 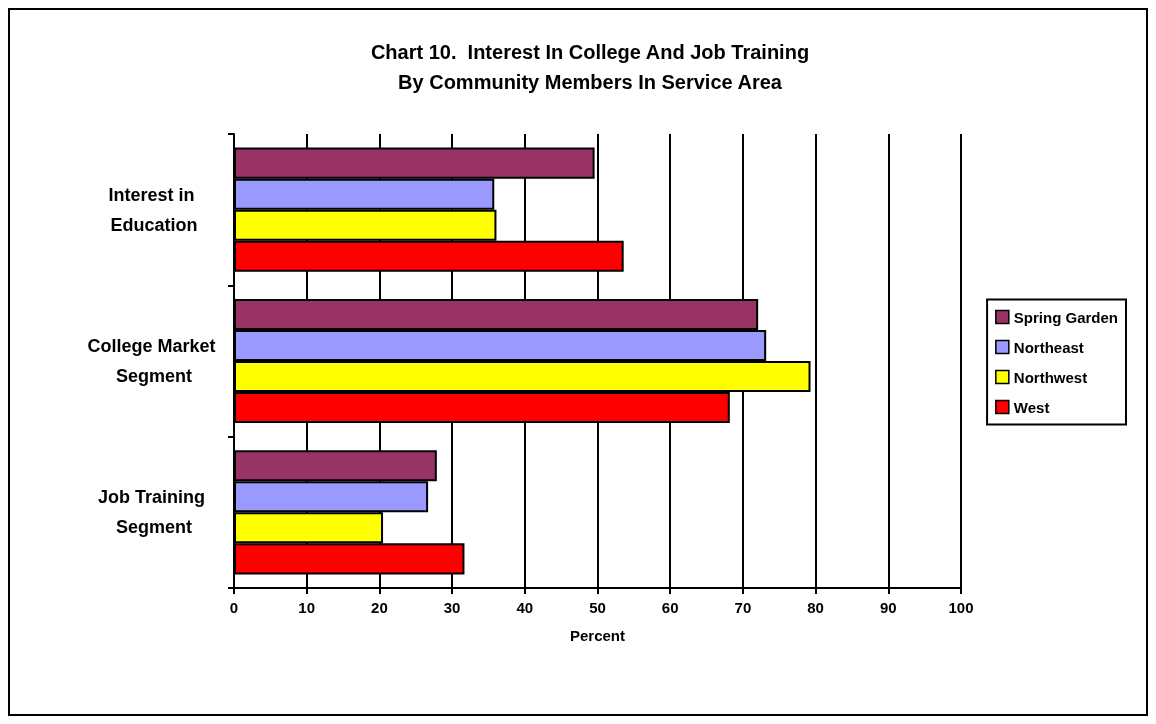 What do you see at coordinates (307, 607) in the screenshot?
I see `x-tick-label: 10` at bounding box center [307, 607].